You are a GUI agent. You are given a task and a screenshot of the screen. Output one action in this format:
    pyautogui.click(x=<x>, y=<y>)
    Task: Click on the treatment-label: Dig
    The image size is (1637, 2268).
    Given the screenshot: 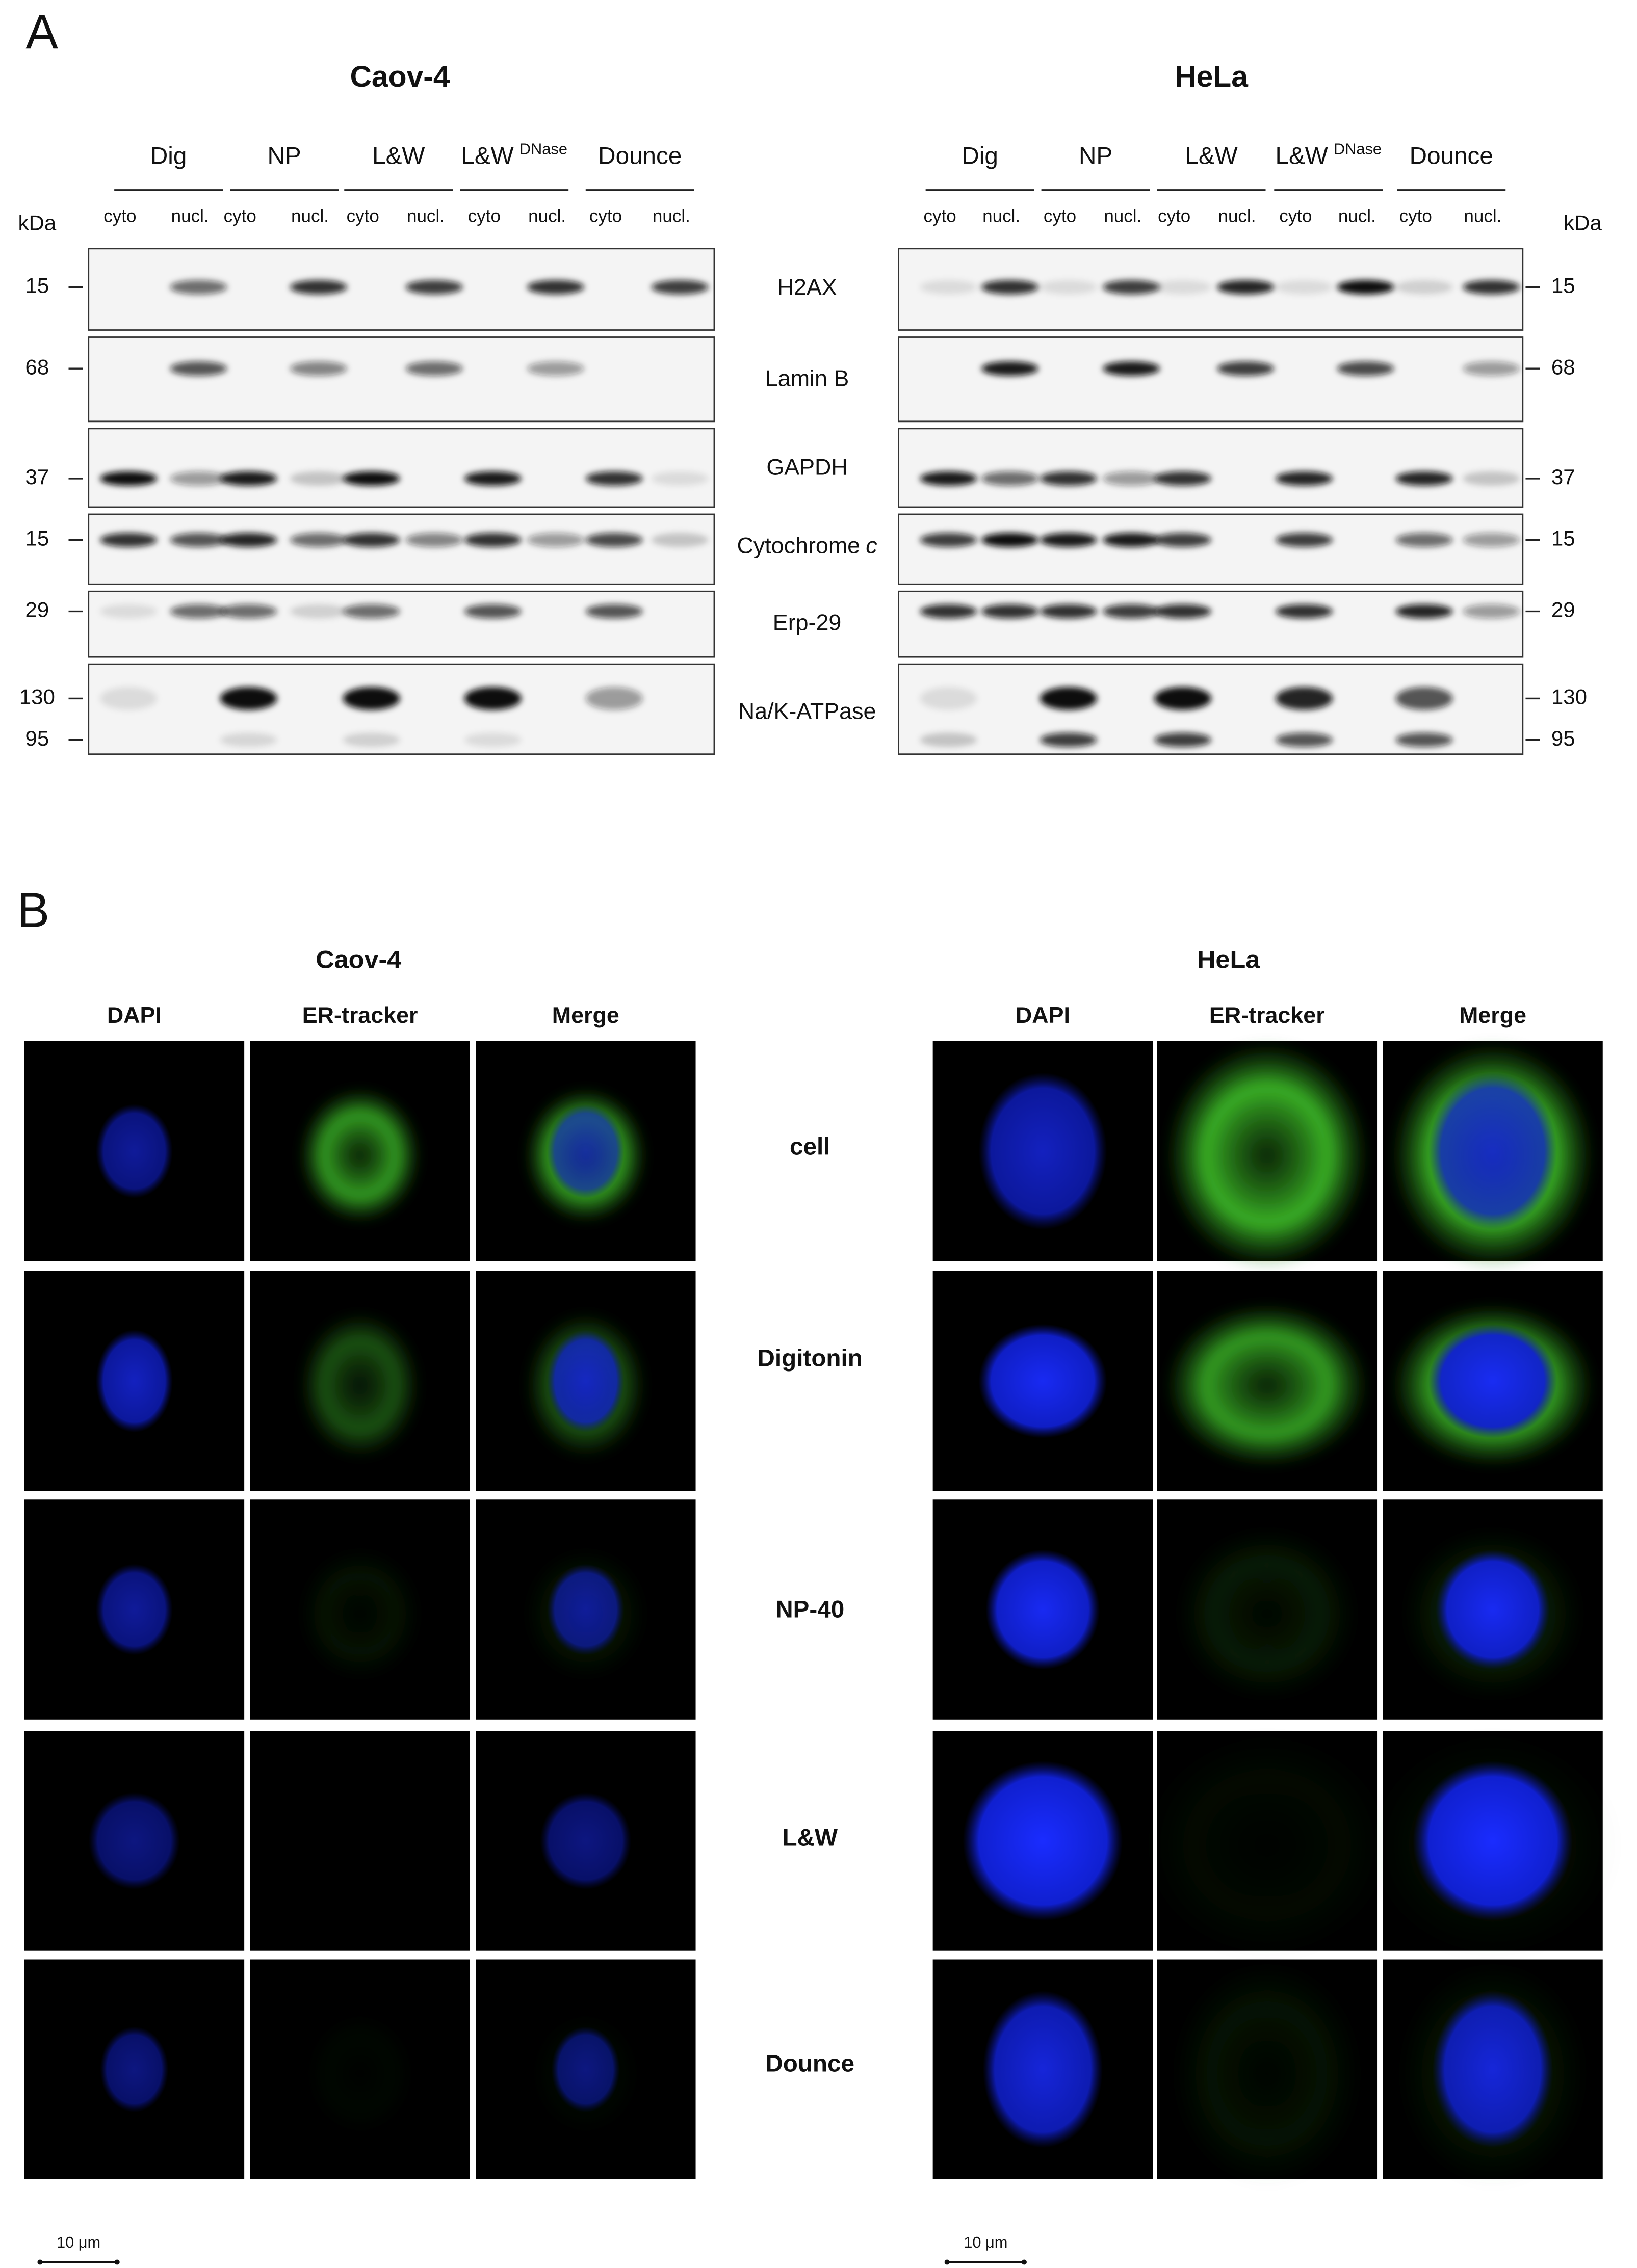 What is the action you would take?
    pyautogui.click(x=168, y=155)
    